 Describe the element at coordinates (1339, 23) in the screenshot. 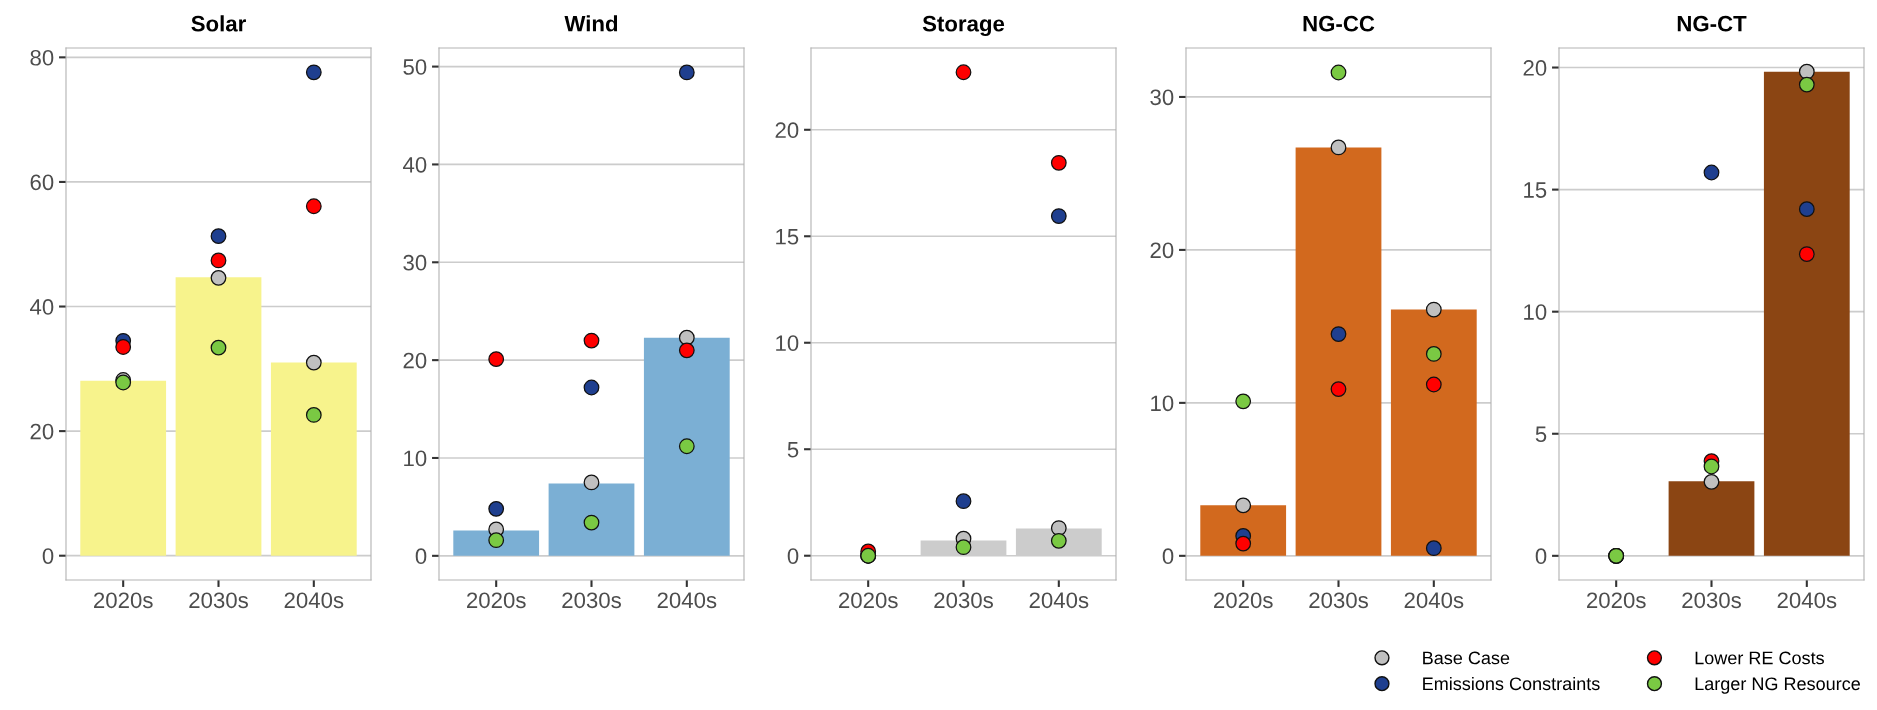

I see `chart-title: NG-CC` at that location.